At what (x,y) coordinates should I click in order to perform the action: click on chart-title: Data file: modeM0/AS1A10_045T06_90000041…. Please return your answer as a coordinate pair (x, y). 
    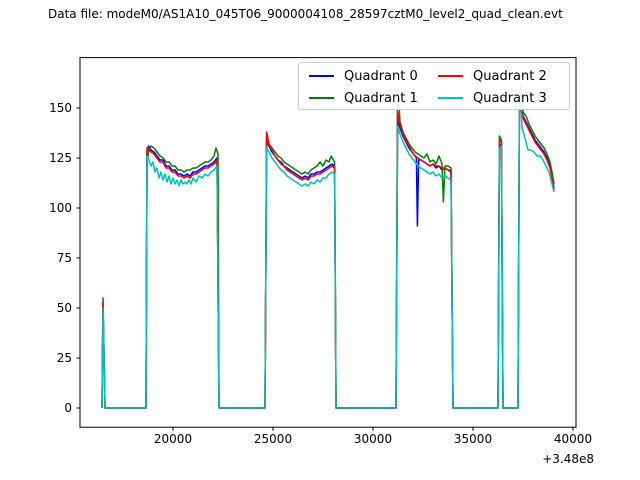
    Looking at the image, I should click on (305, 14).